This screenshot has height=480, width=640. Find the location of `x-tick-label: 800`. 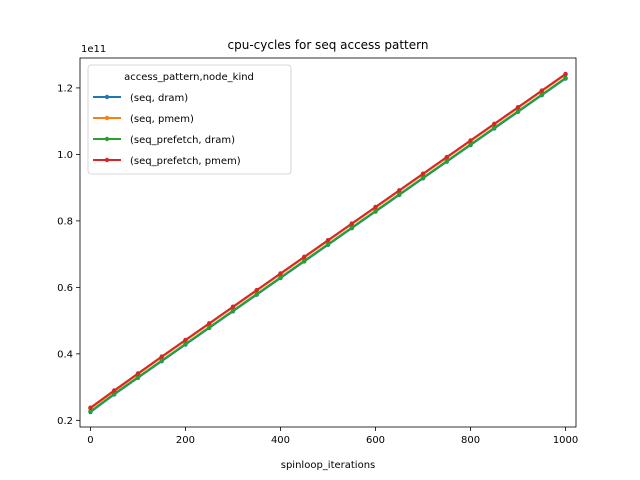

x-tick-label: 800 is located at coordinates (470, 440).